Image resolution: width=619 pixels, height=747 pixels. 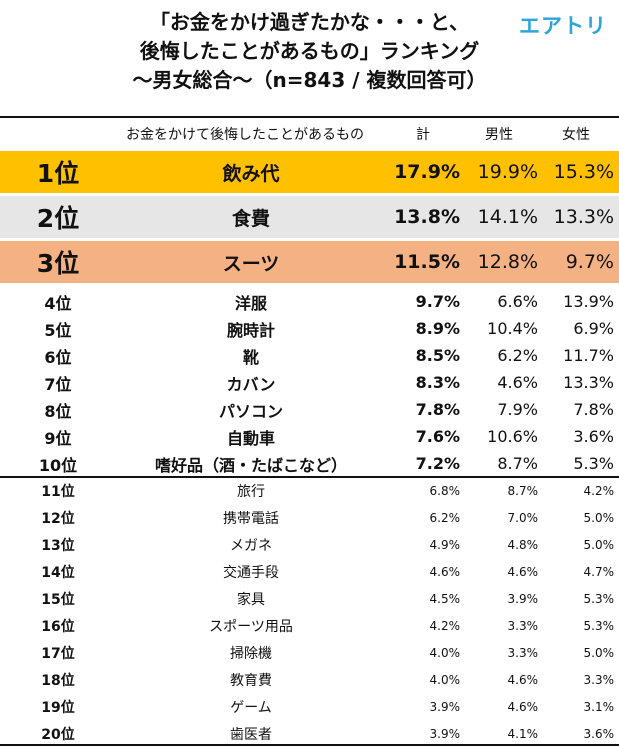 I want to click on female-cell: 3.1%, so click(x=599, y=706).